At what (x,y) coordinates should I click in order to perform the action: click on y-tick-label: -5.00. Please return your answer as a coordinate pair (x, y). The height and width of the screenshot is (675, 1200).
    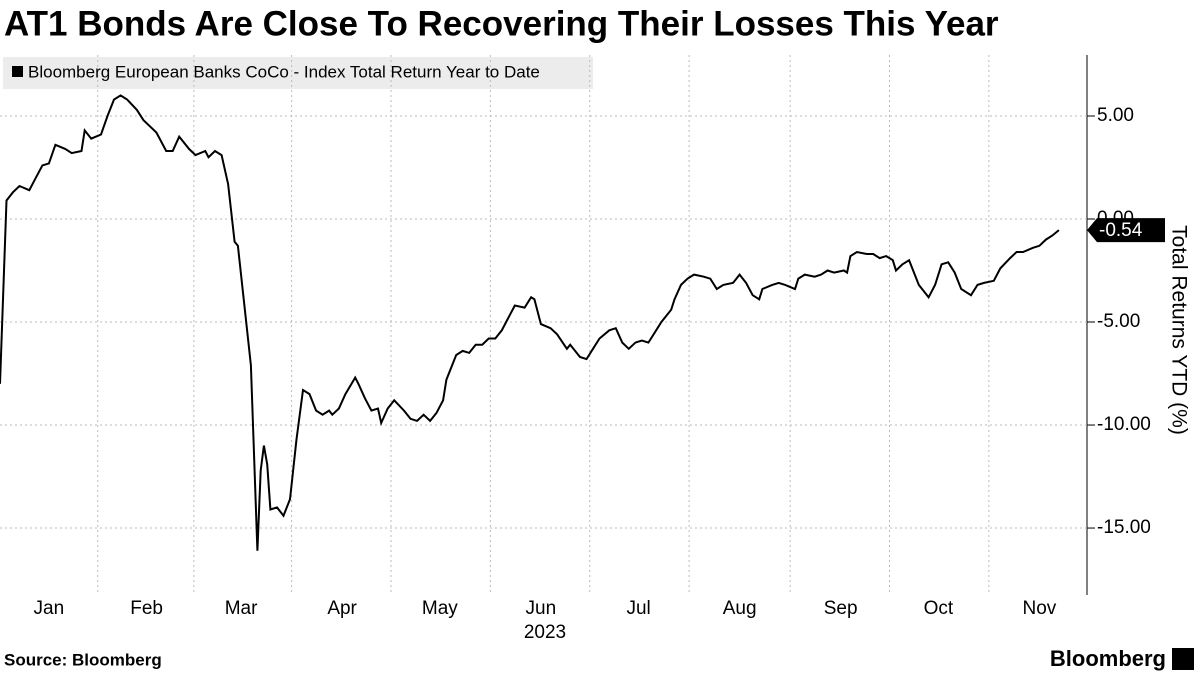
    Looking at the image, I should click on (1118, 321).